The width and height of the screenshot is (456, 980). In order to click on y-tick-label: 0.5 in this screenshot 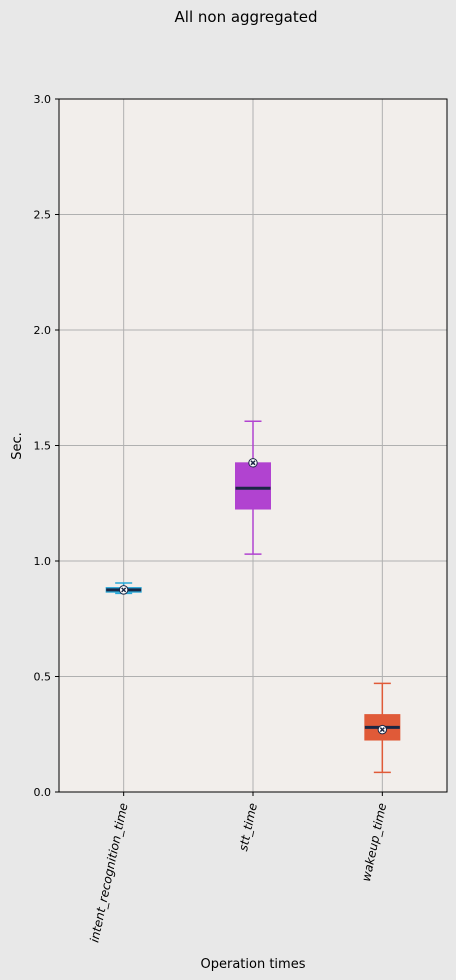, I will do `click(43, 677)`.